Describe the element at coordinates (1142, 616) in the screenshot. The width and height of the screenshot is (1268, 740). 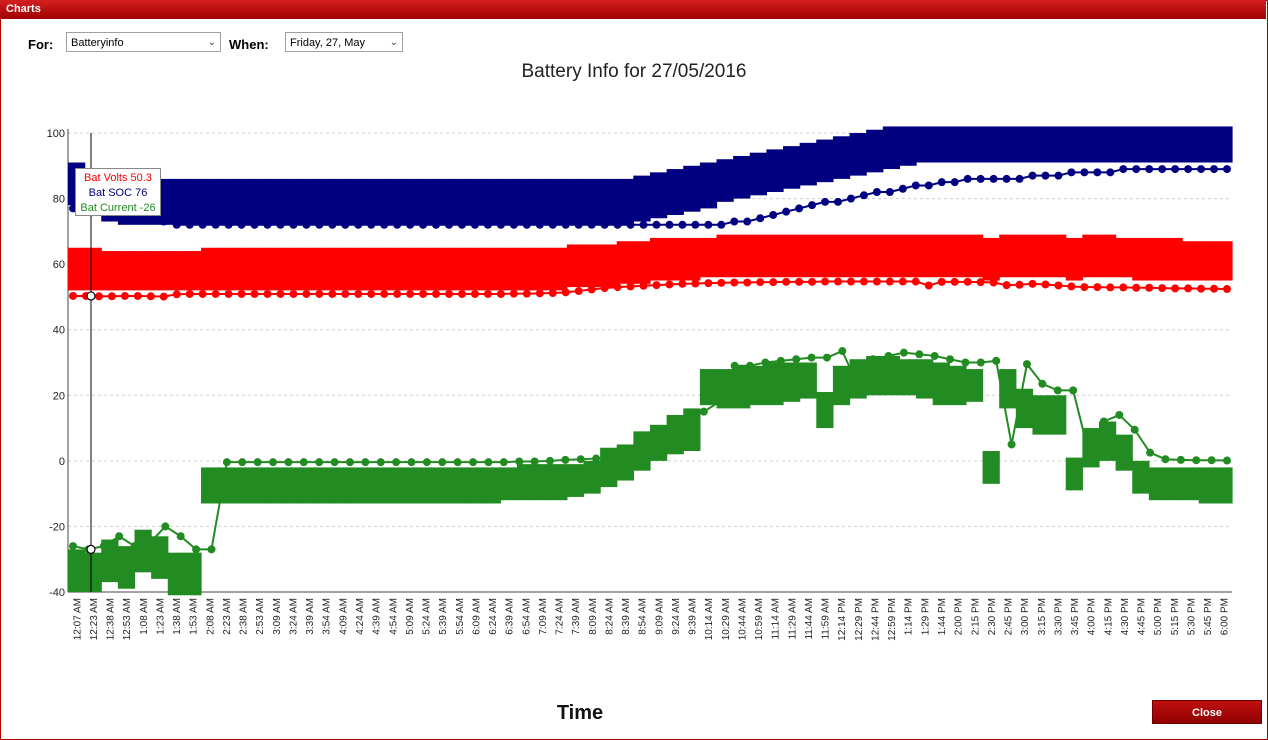
I see `x-tick-label: 4:45 PM` at that location.